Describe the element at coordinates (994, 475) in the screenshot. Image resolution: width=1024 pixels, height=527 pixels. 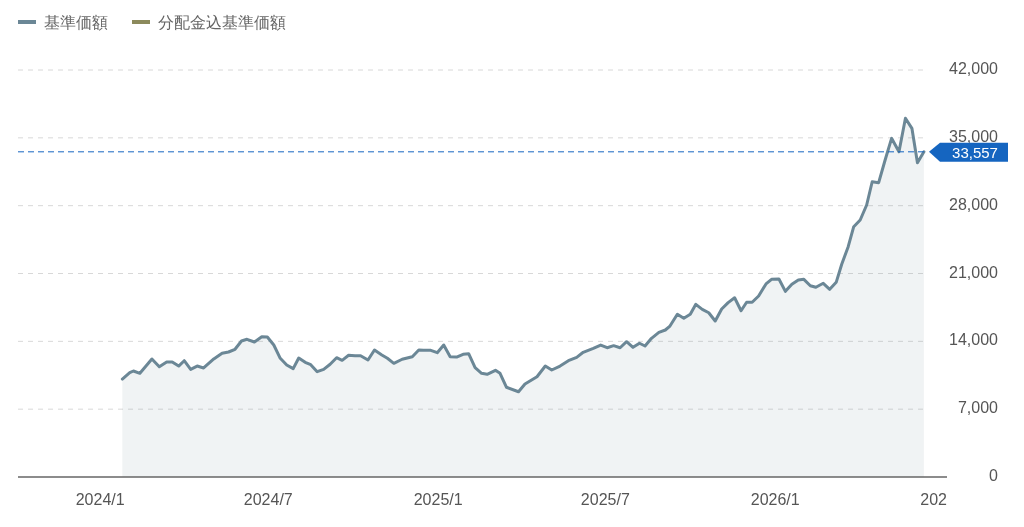
I see `y-tick-label: 0` at that location.